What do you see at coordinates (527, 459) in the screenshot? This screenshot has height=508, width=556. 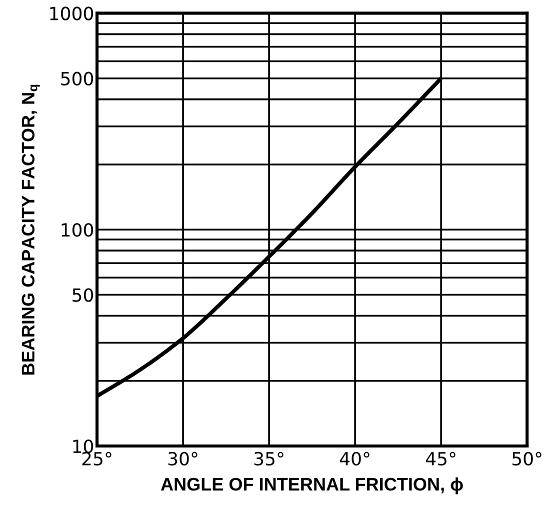 I see `x-tick-label: 50°` at bounding box center [527, 459].